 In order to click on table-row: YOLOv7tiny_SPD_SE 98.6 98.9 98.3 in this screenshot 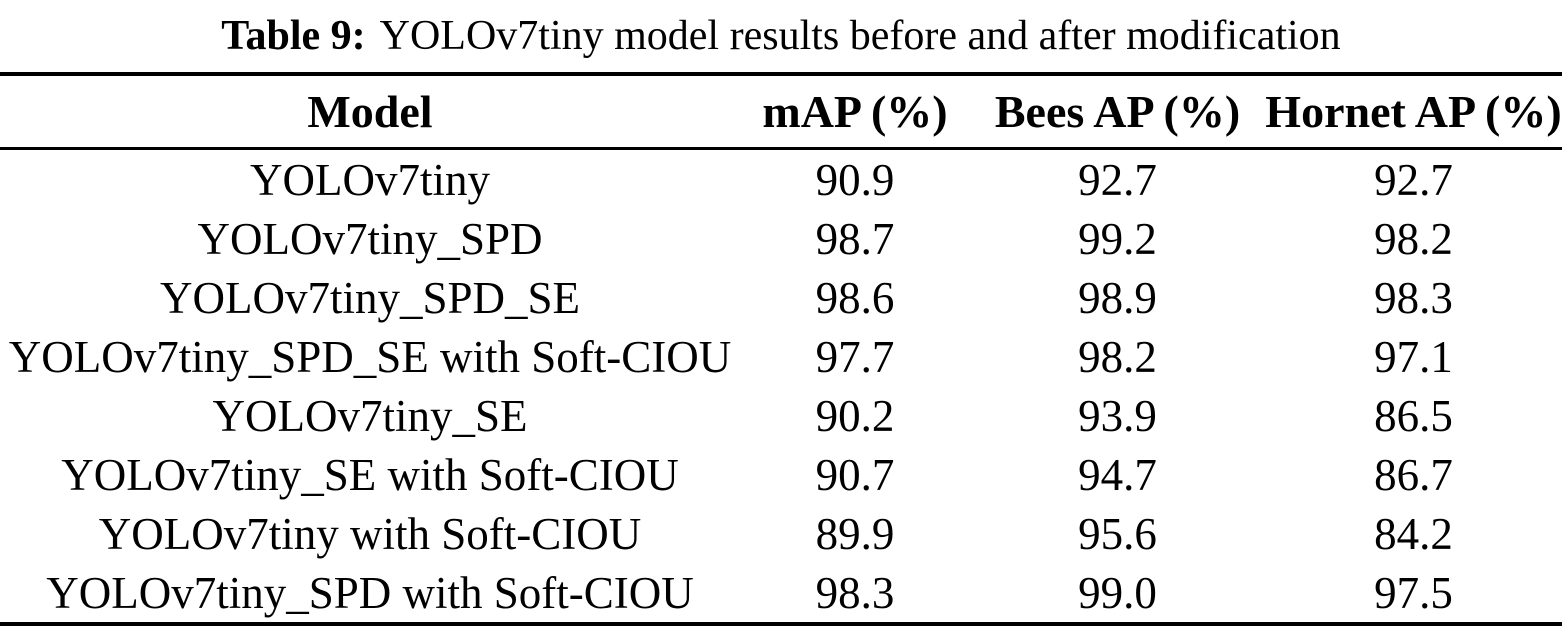, I will do `click(781, 297)`.